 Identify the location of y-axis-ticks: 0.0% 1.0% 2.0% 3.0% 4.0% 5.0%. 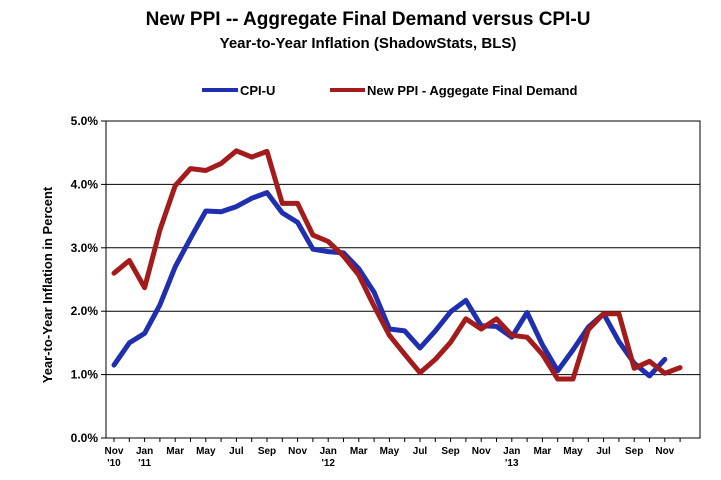
(88, 279).